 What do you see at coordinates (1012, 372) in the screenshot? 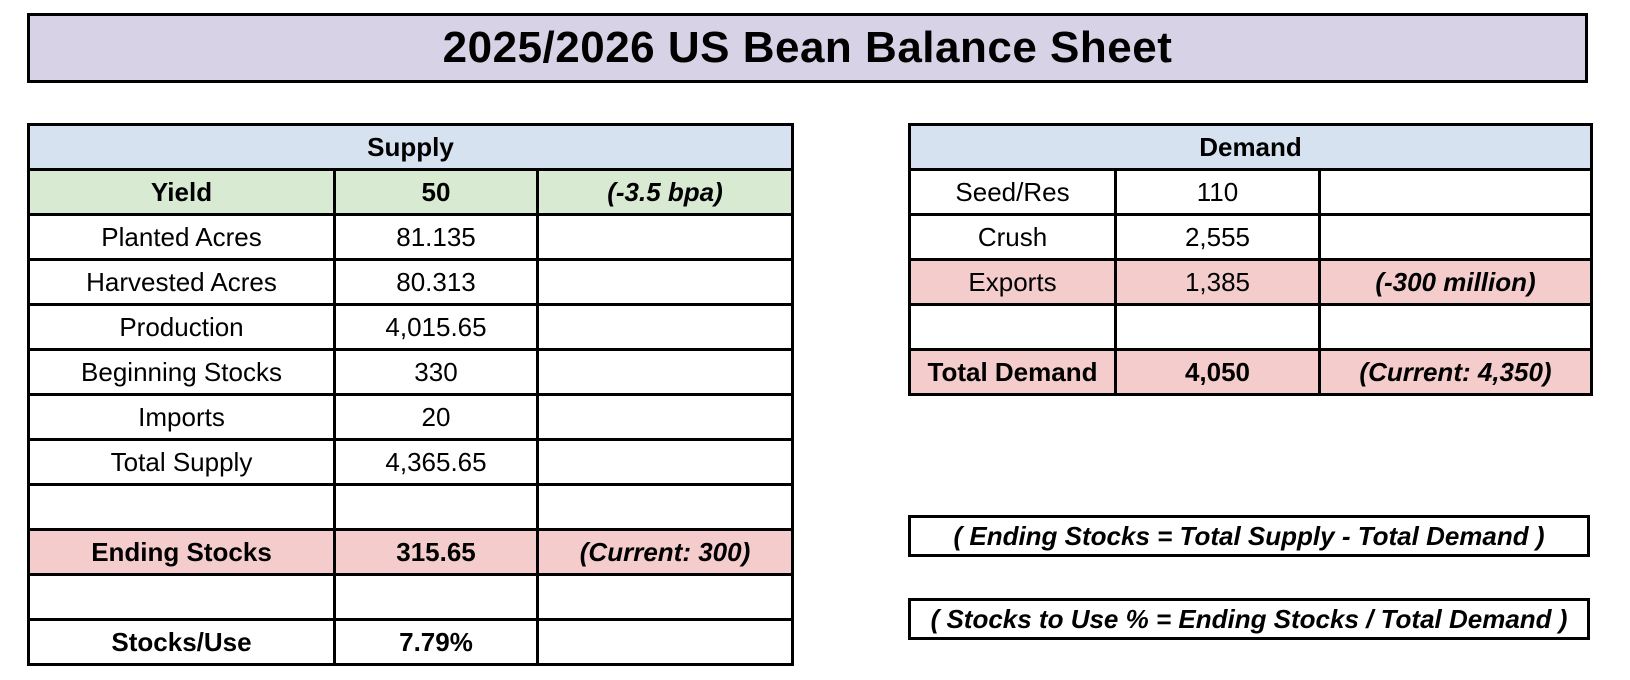
I see `cell-label: Total Demand` at bounding box center [1012, 372].